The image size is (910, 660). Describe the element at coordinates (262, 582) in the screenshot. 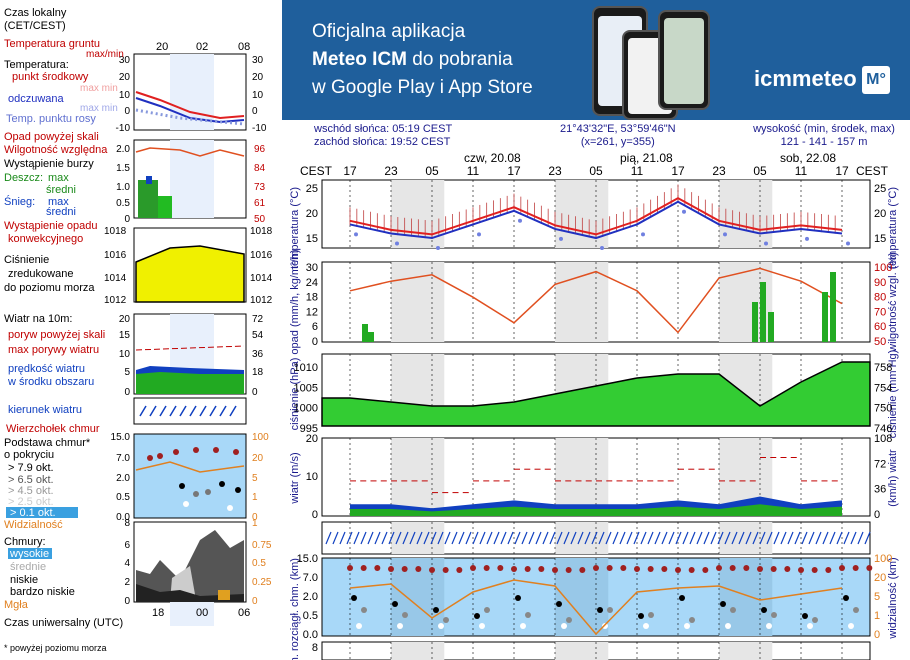

I see `fog-tick: 0.25` at that location.